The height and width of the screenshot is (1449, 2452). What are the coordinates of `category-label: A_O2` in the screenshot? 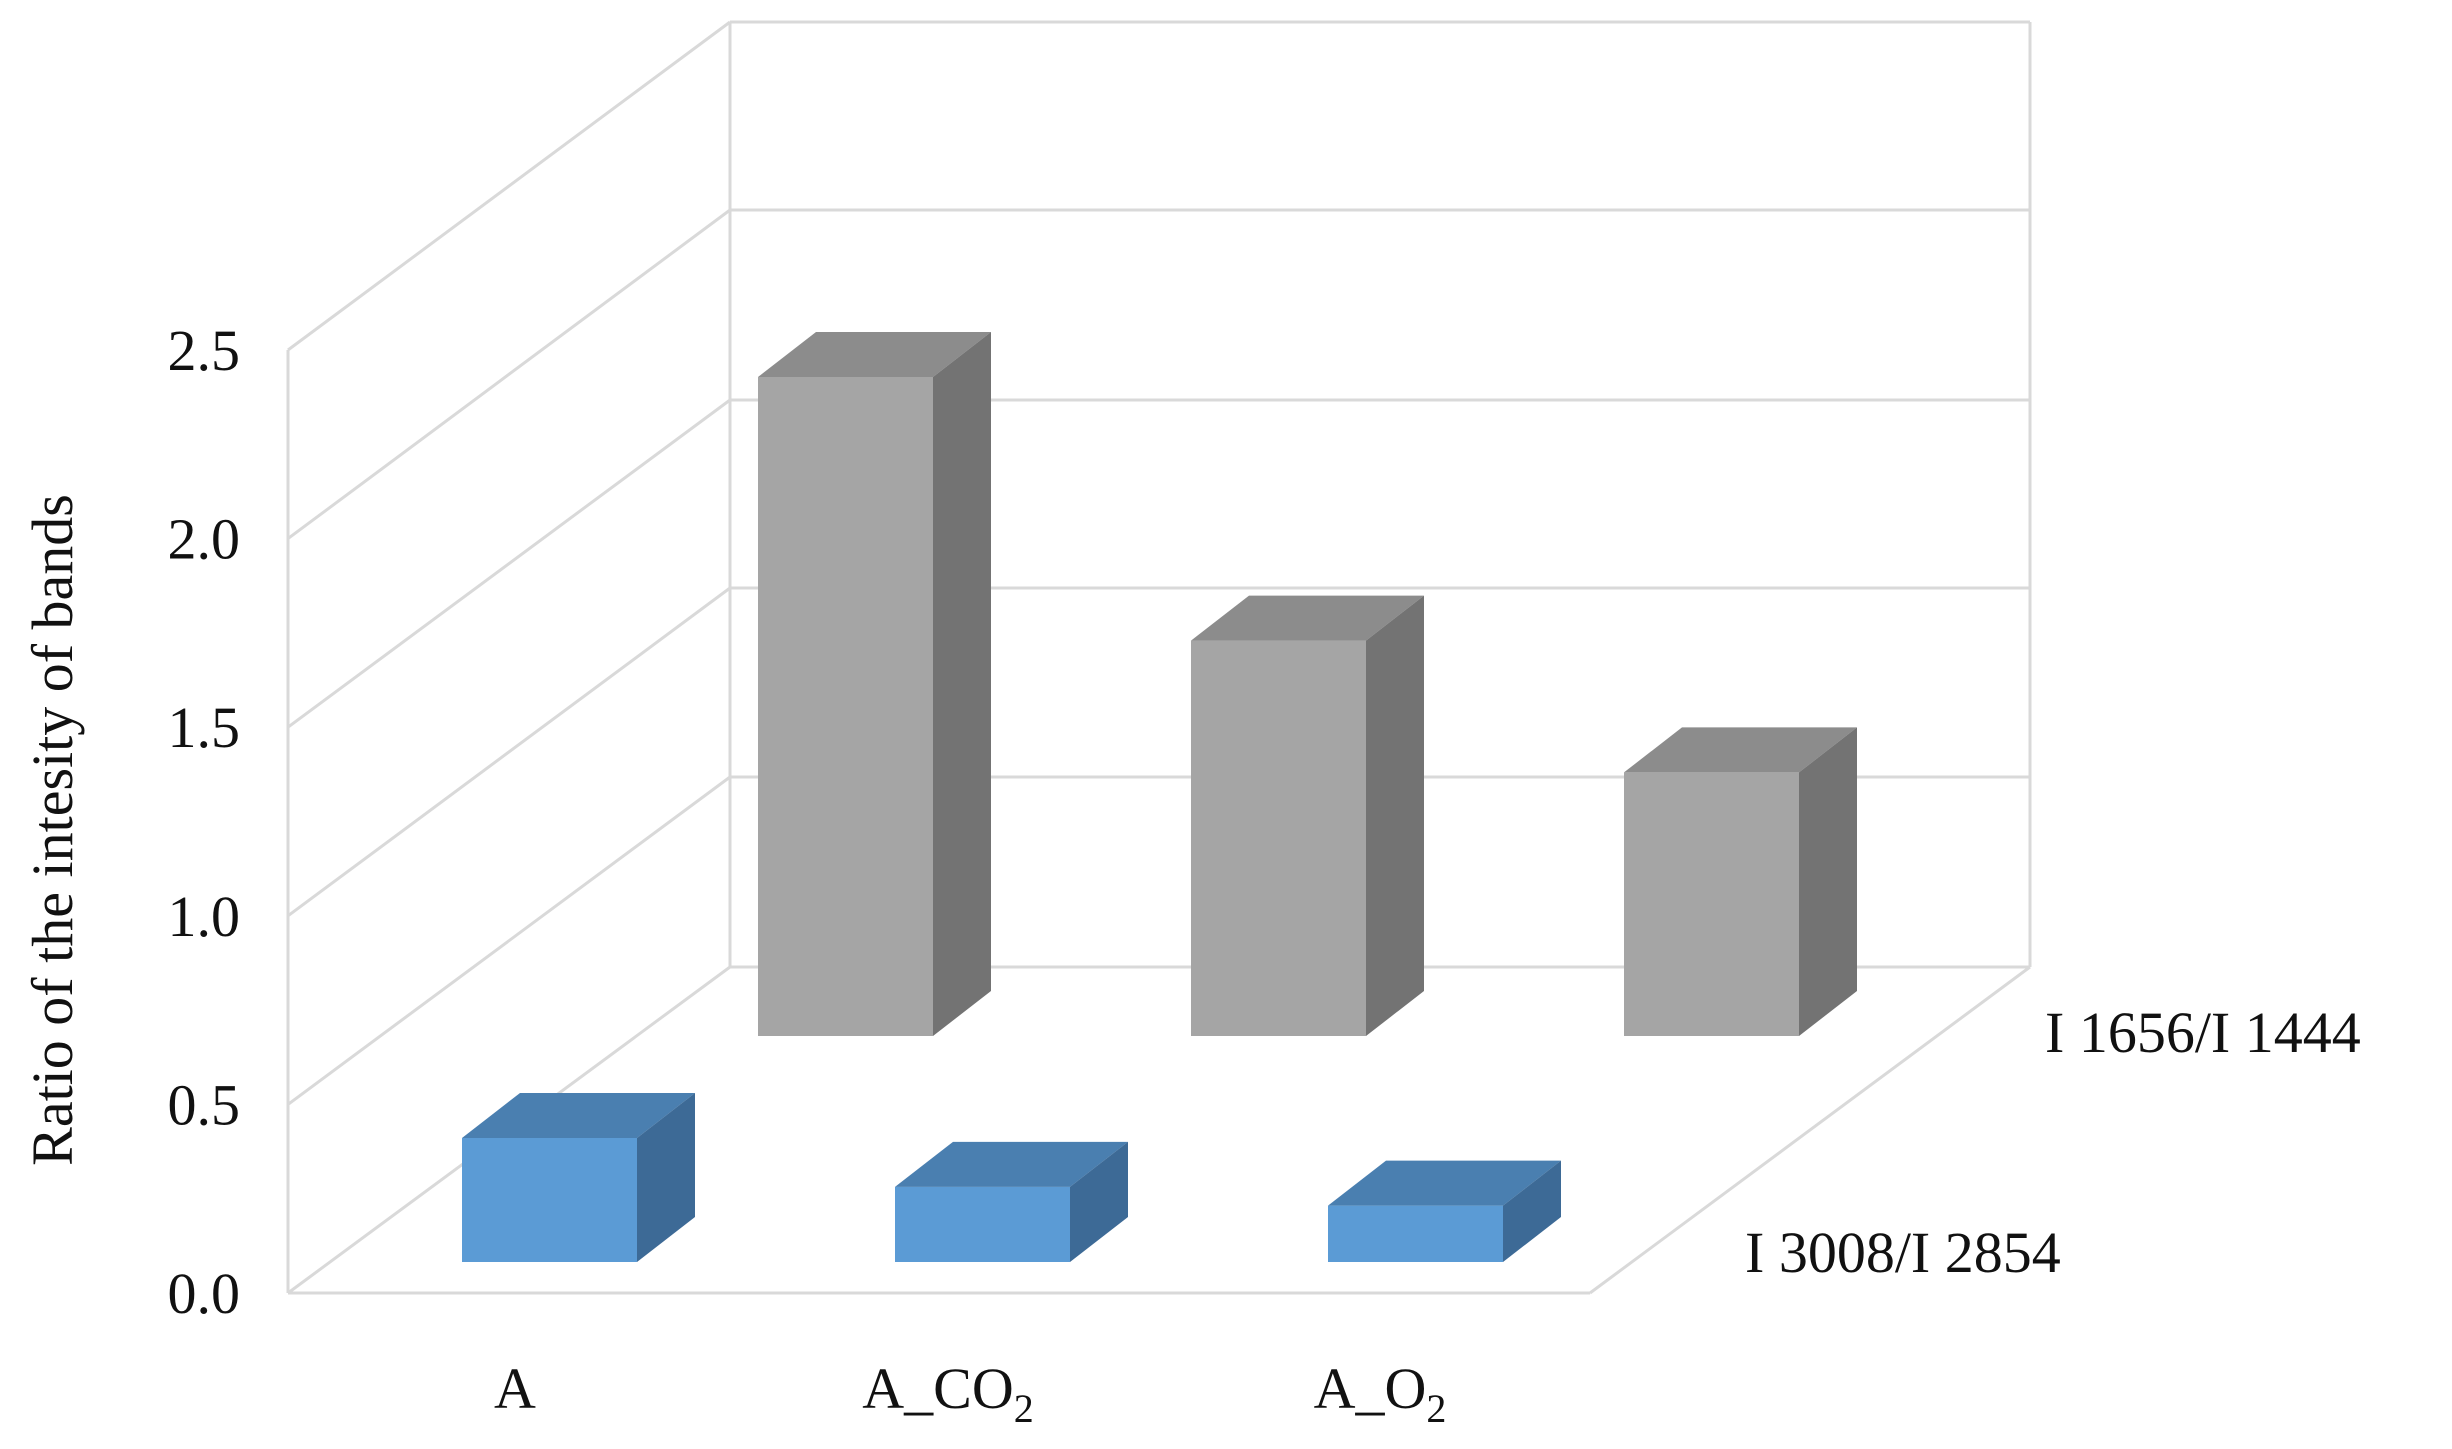 It's located at (1380, 1393).